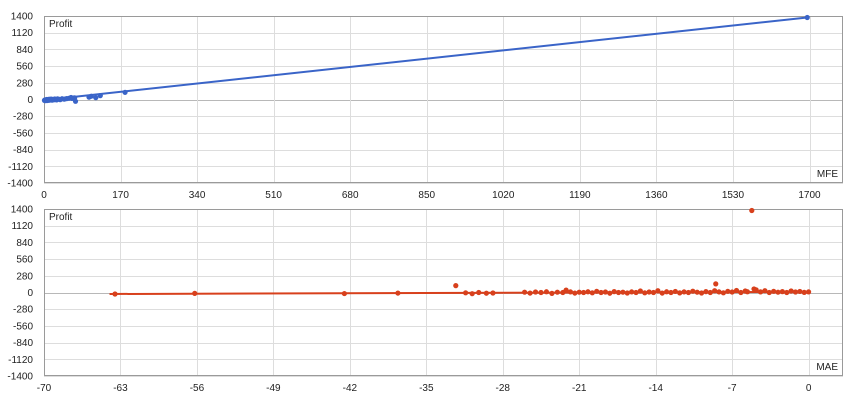 The image size is (860, 400). What do you see at coordinates (273, 195) in the screenshot?
I see `x-tick-label: 510` at bounding box center [273, 195].